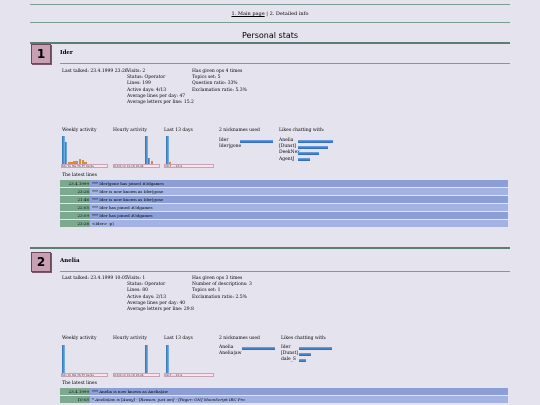 Image resolution: width=540 pixels, height=405 pixels. Describe the element at coordinates (66, 53) in the screenshot. I see `user-nick: Ider` at that location.